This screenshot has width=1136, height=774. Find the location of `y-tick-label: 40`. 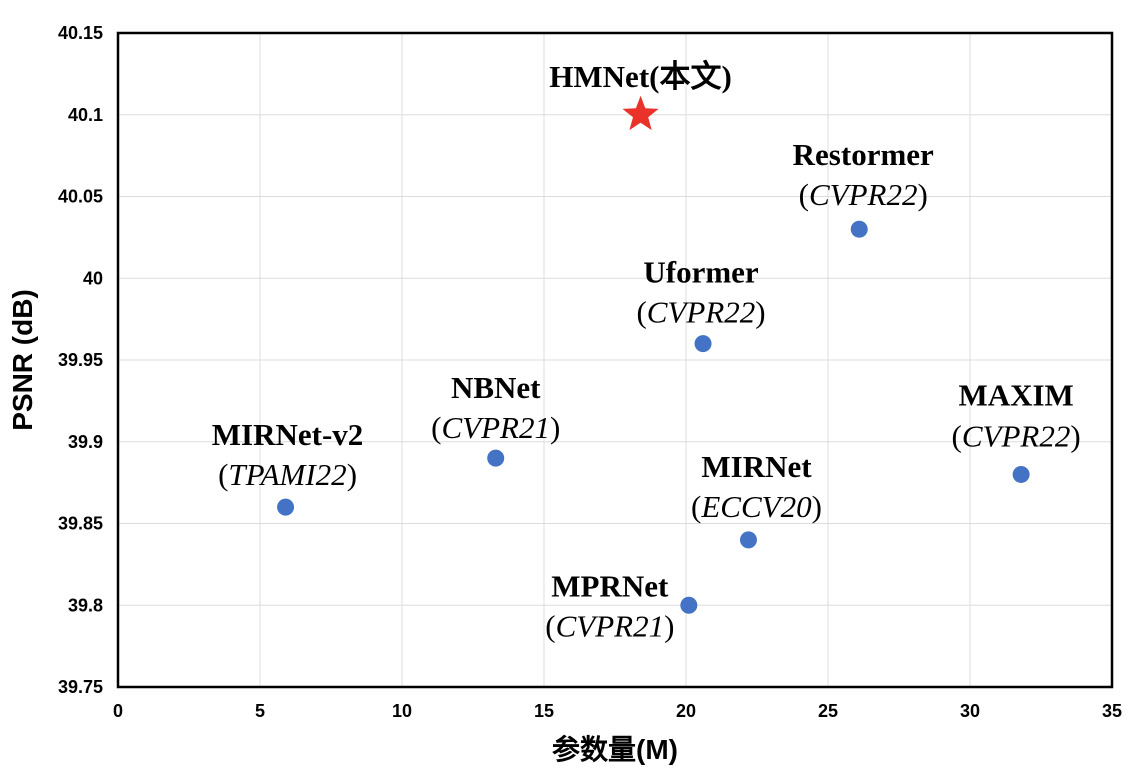

y-tick-label: 40 is located at coordinates (93, 278).